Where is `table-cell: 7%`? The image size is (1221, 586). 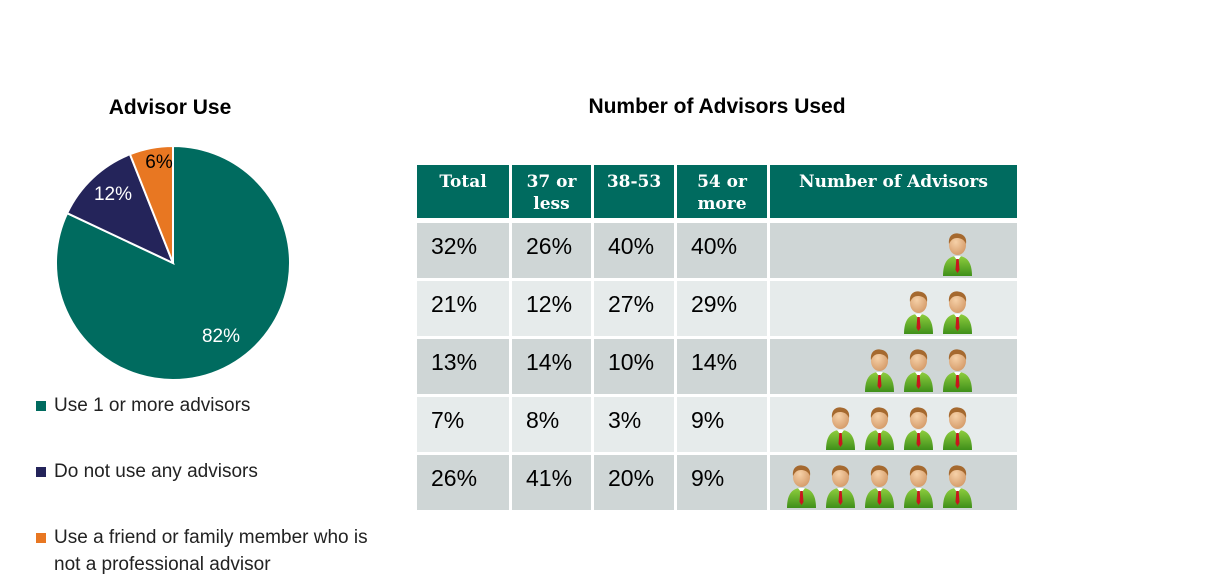
table-cell: 7% is located at coordinates (464, 426).